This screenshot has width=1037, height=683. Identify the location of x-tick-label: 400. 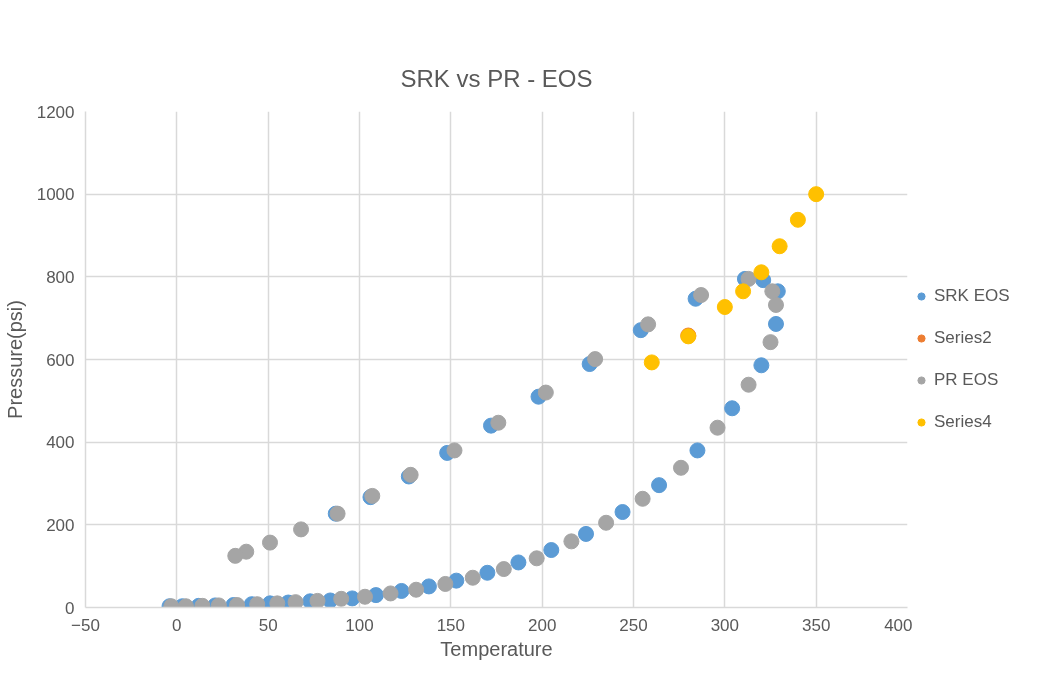
(898, 625).